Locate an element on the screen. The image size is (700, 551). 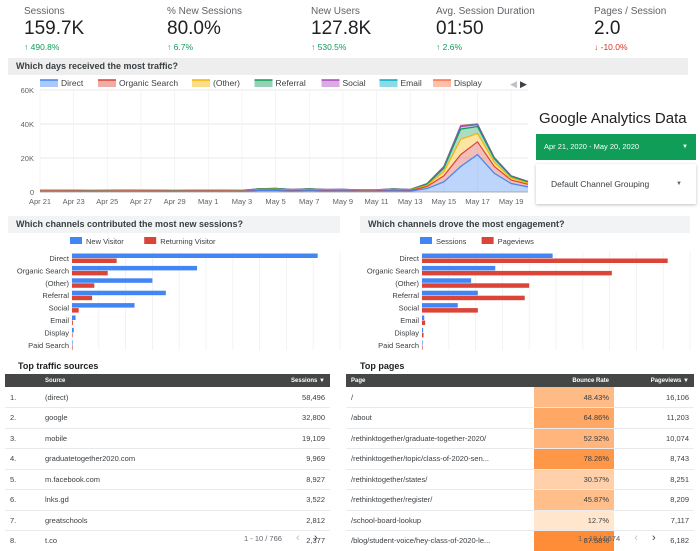
table-row: 1. (direct) 58,496 is located at coordinates (167, 397).